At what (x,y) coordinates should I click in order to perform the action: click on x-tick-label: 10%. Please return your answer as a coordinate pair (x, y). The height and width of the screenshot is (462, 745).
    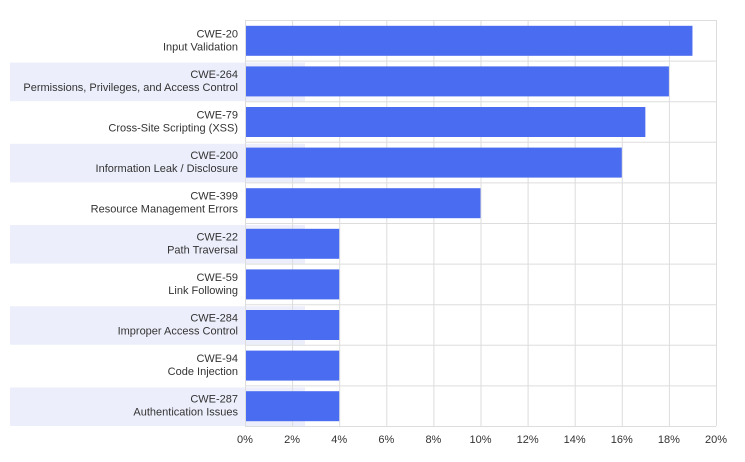
    Looking at the image, I should click on (480, 440).